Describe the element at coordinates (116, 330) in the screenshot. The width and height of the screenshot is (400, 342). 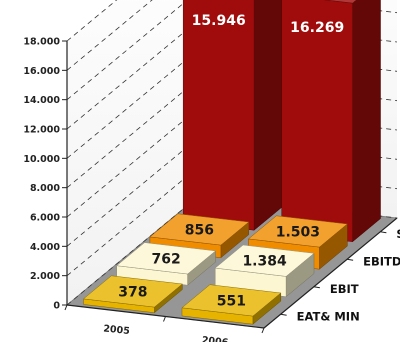
I see `category-label: 2005` at that location.